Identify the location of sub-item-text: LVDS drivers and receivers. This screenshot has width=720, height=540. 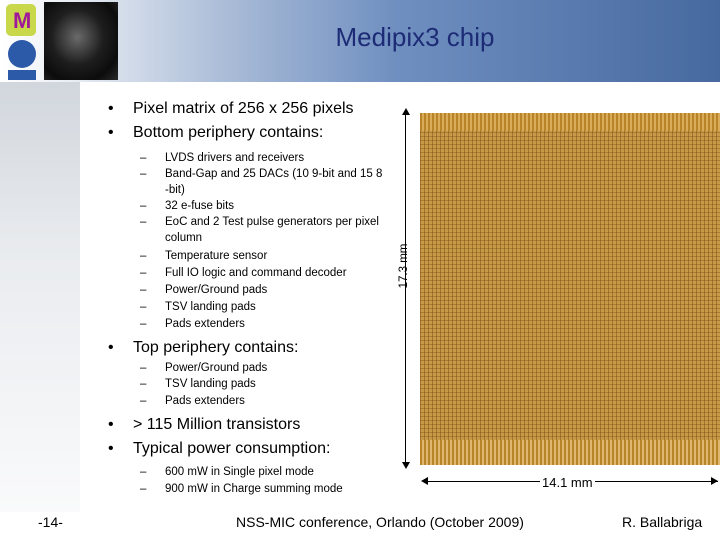
(235, 158).